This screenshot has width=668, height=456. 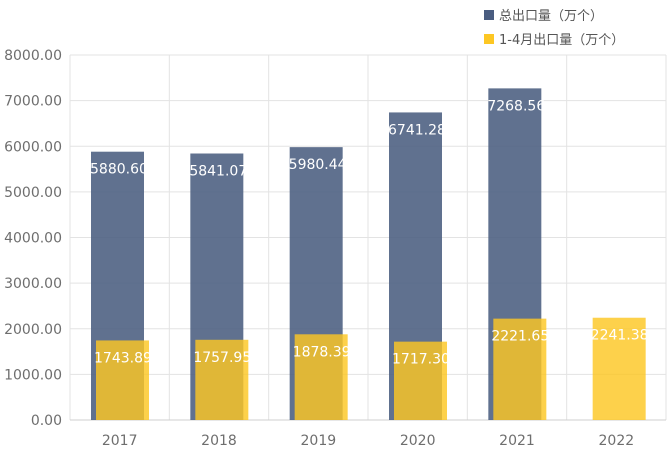 What do you see at coordinates (417, 130) in the screenshot?
I see `data-label-total: 6741.28` at bounding box center [417, 130].